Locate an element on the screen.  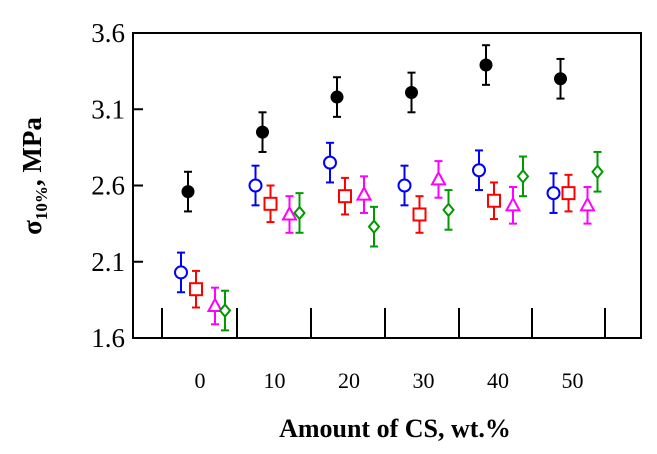
y-axis-label-subscript: 10% is located at coordinates (41, 203).